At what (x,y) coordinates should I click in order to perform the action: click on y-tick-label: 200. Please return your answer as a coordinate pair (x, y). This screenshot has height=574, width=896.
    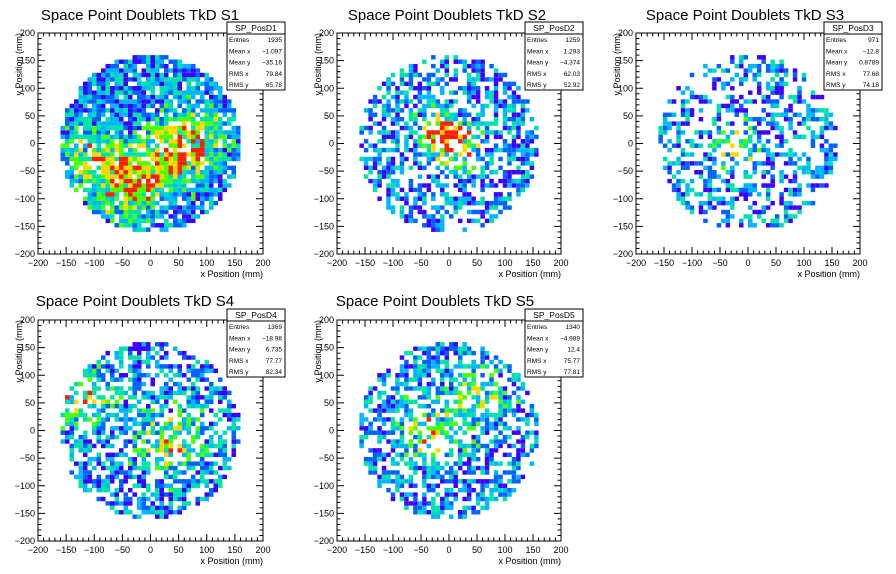
    Looking at the image, I should click on (326, 320).